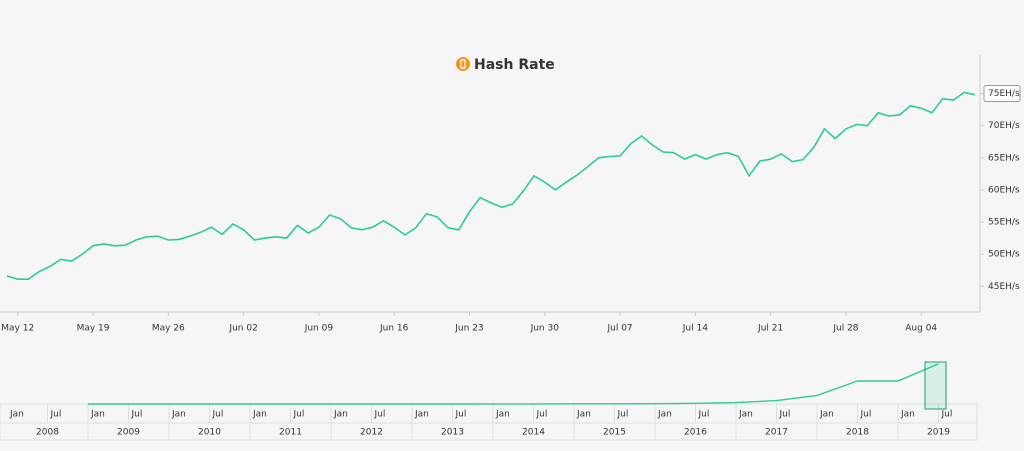 The height and width of the screenshot is (451, 1024). What do you see at coordinates (614, 433) in the screenshot?
I see `navigator-year-label: 2015` at bounding box center [614, 433].